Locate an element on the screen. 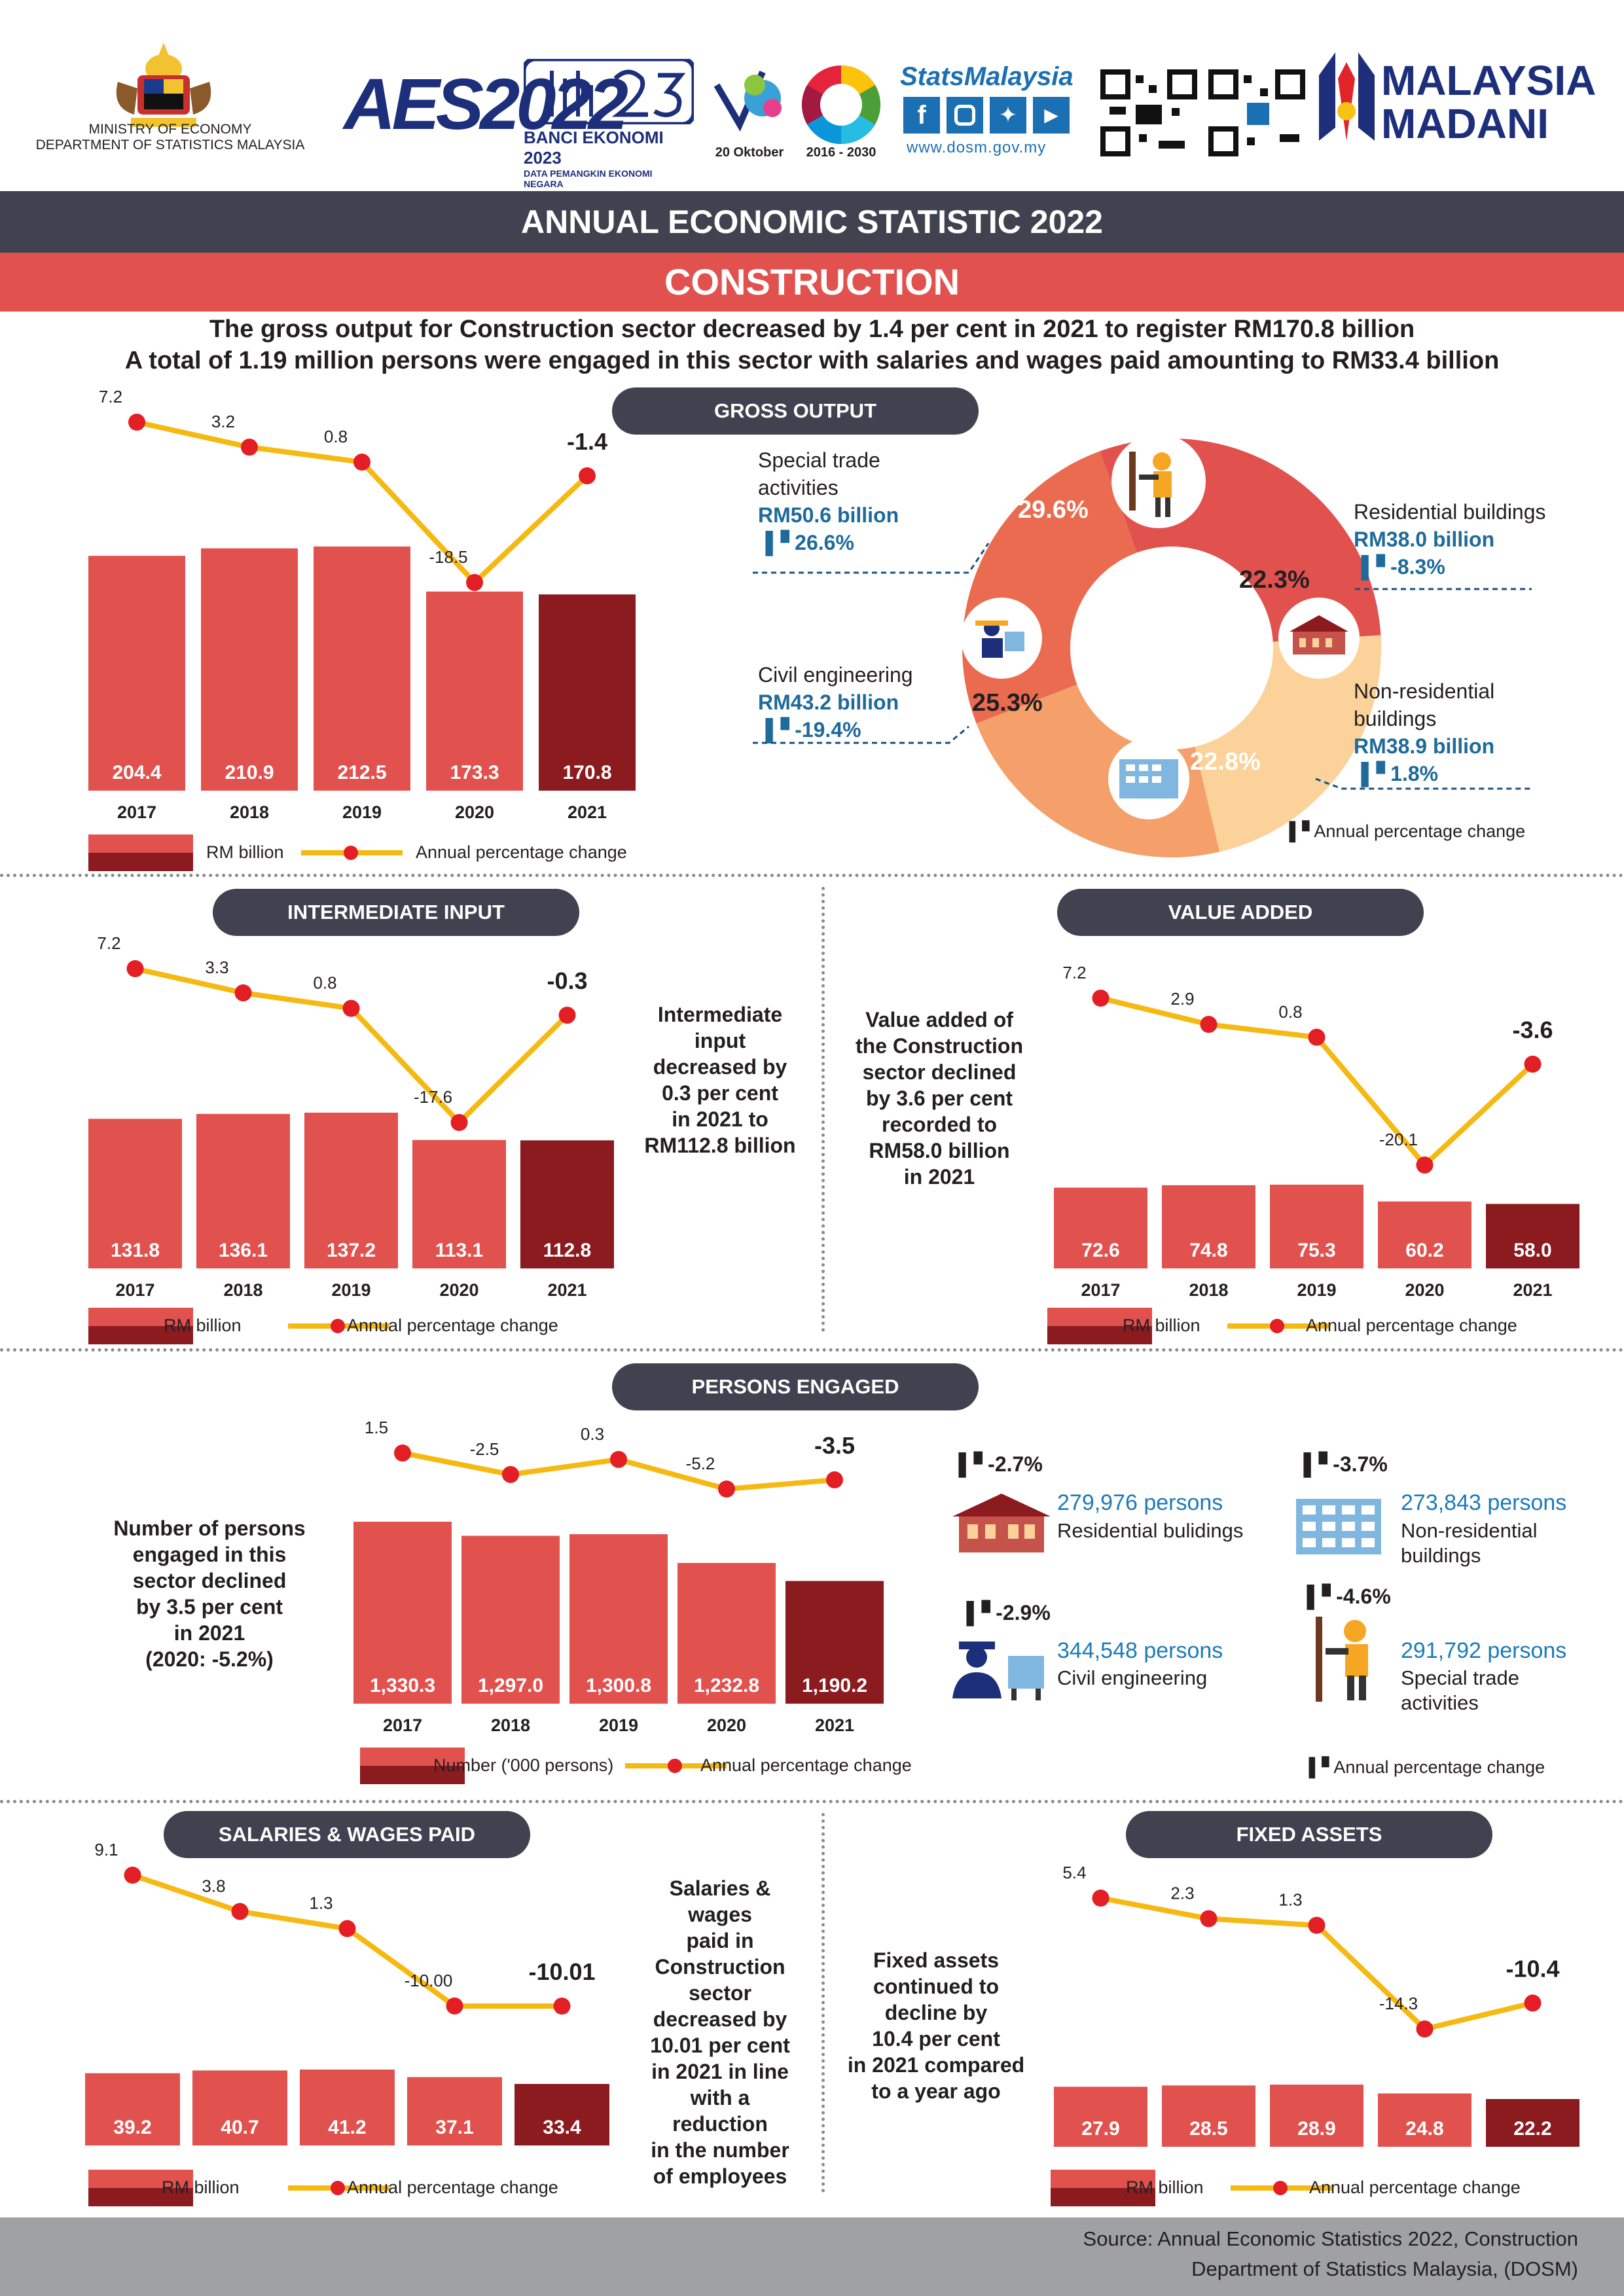 Image resolution: width=1624 pixels, height=2296 pixels. aes-logo-text: AES2022 is located at coordinates (486, 104).